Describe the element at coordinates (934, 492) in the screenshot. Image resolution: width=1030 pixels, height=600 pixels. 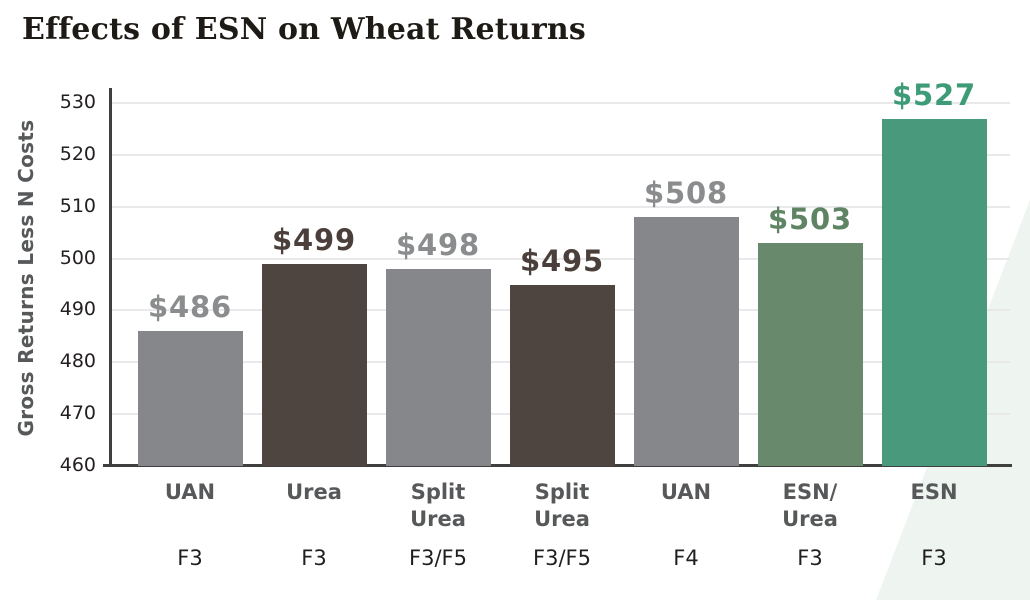
I see `x-axis-category-label: ESN` at that location.